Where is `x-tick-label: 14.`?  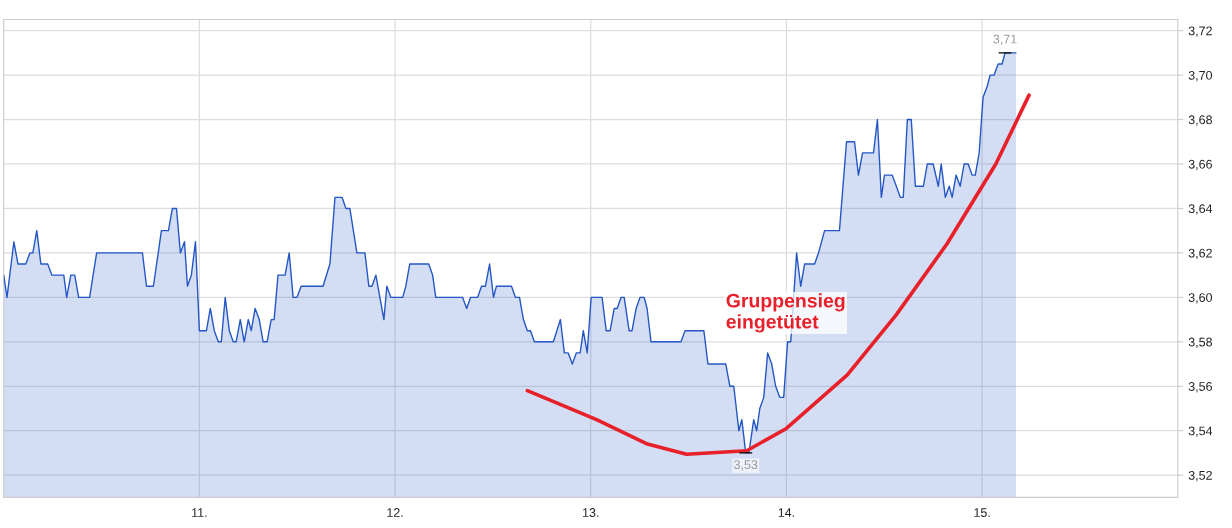 x-tick-label: 14. is located at coordinates (786, 512).